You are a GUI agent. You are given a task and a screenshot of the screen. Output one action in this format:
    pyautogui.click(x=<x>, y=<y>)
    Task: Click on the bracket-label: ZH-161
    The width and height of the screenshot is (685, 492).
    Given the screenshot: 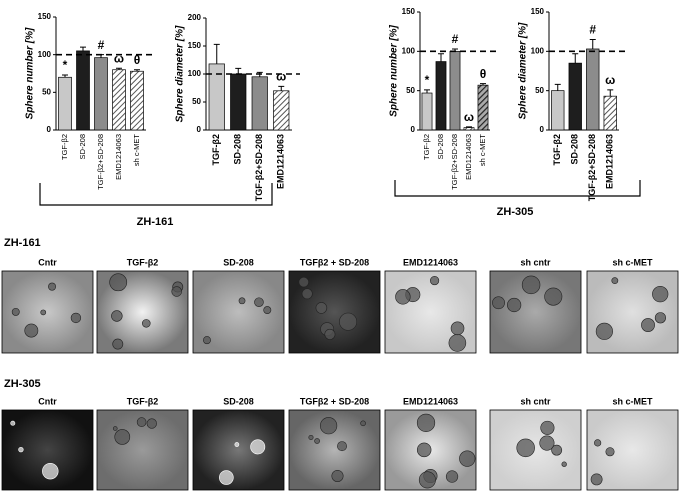 What is the action you would take?
    pyautogui.click(x=155, y=222)
    